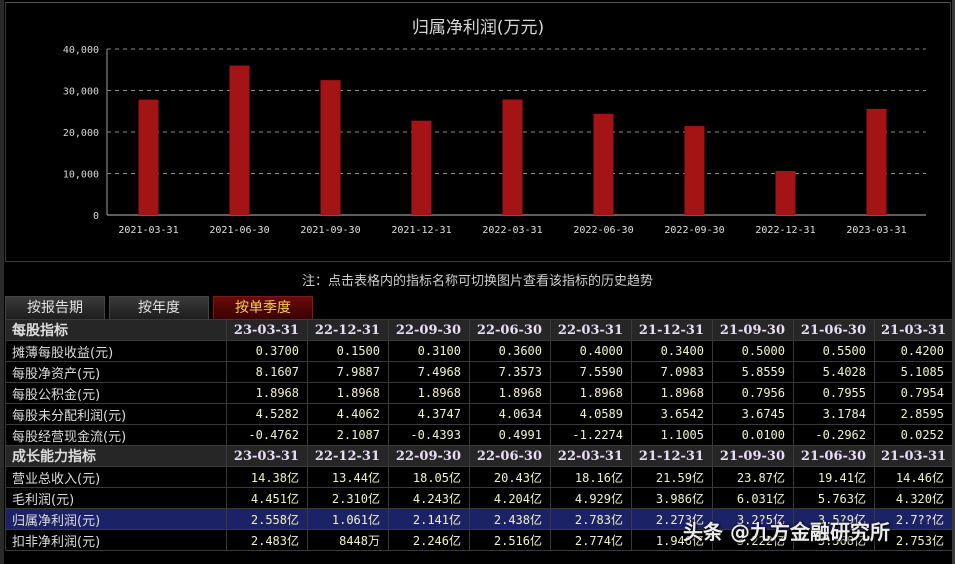 This screenshot has width=955, height=564. What do you see at coordinates (348, 477) in the screenshot?
I see `indicator-value: 13.44亿` at bounding box center [348, 477].